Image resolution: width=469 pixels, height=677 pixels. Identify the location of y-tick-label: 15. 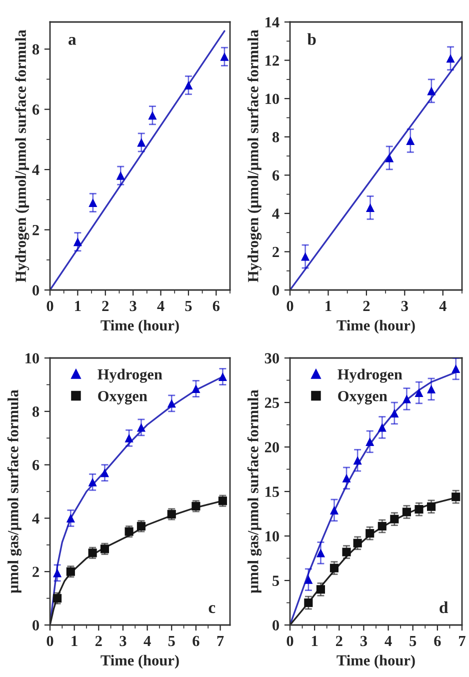
(273, 491).